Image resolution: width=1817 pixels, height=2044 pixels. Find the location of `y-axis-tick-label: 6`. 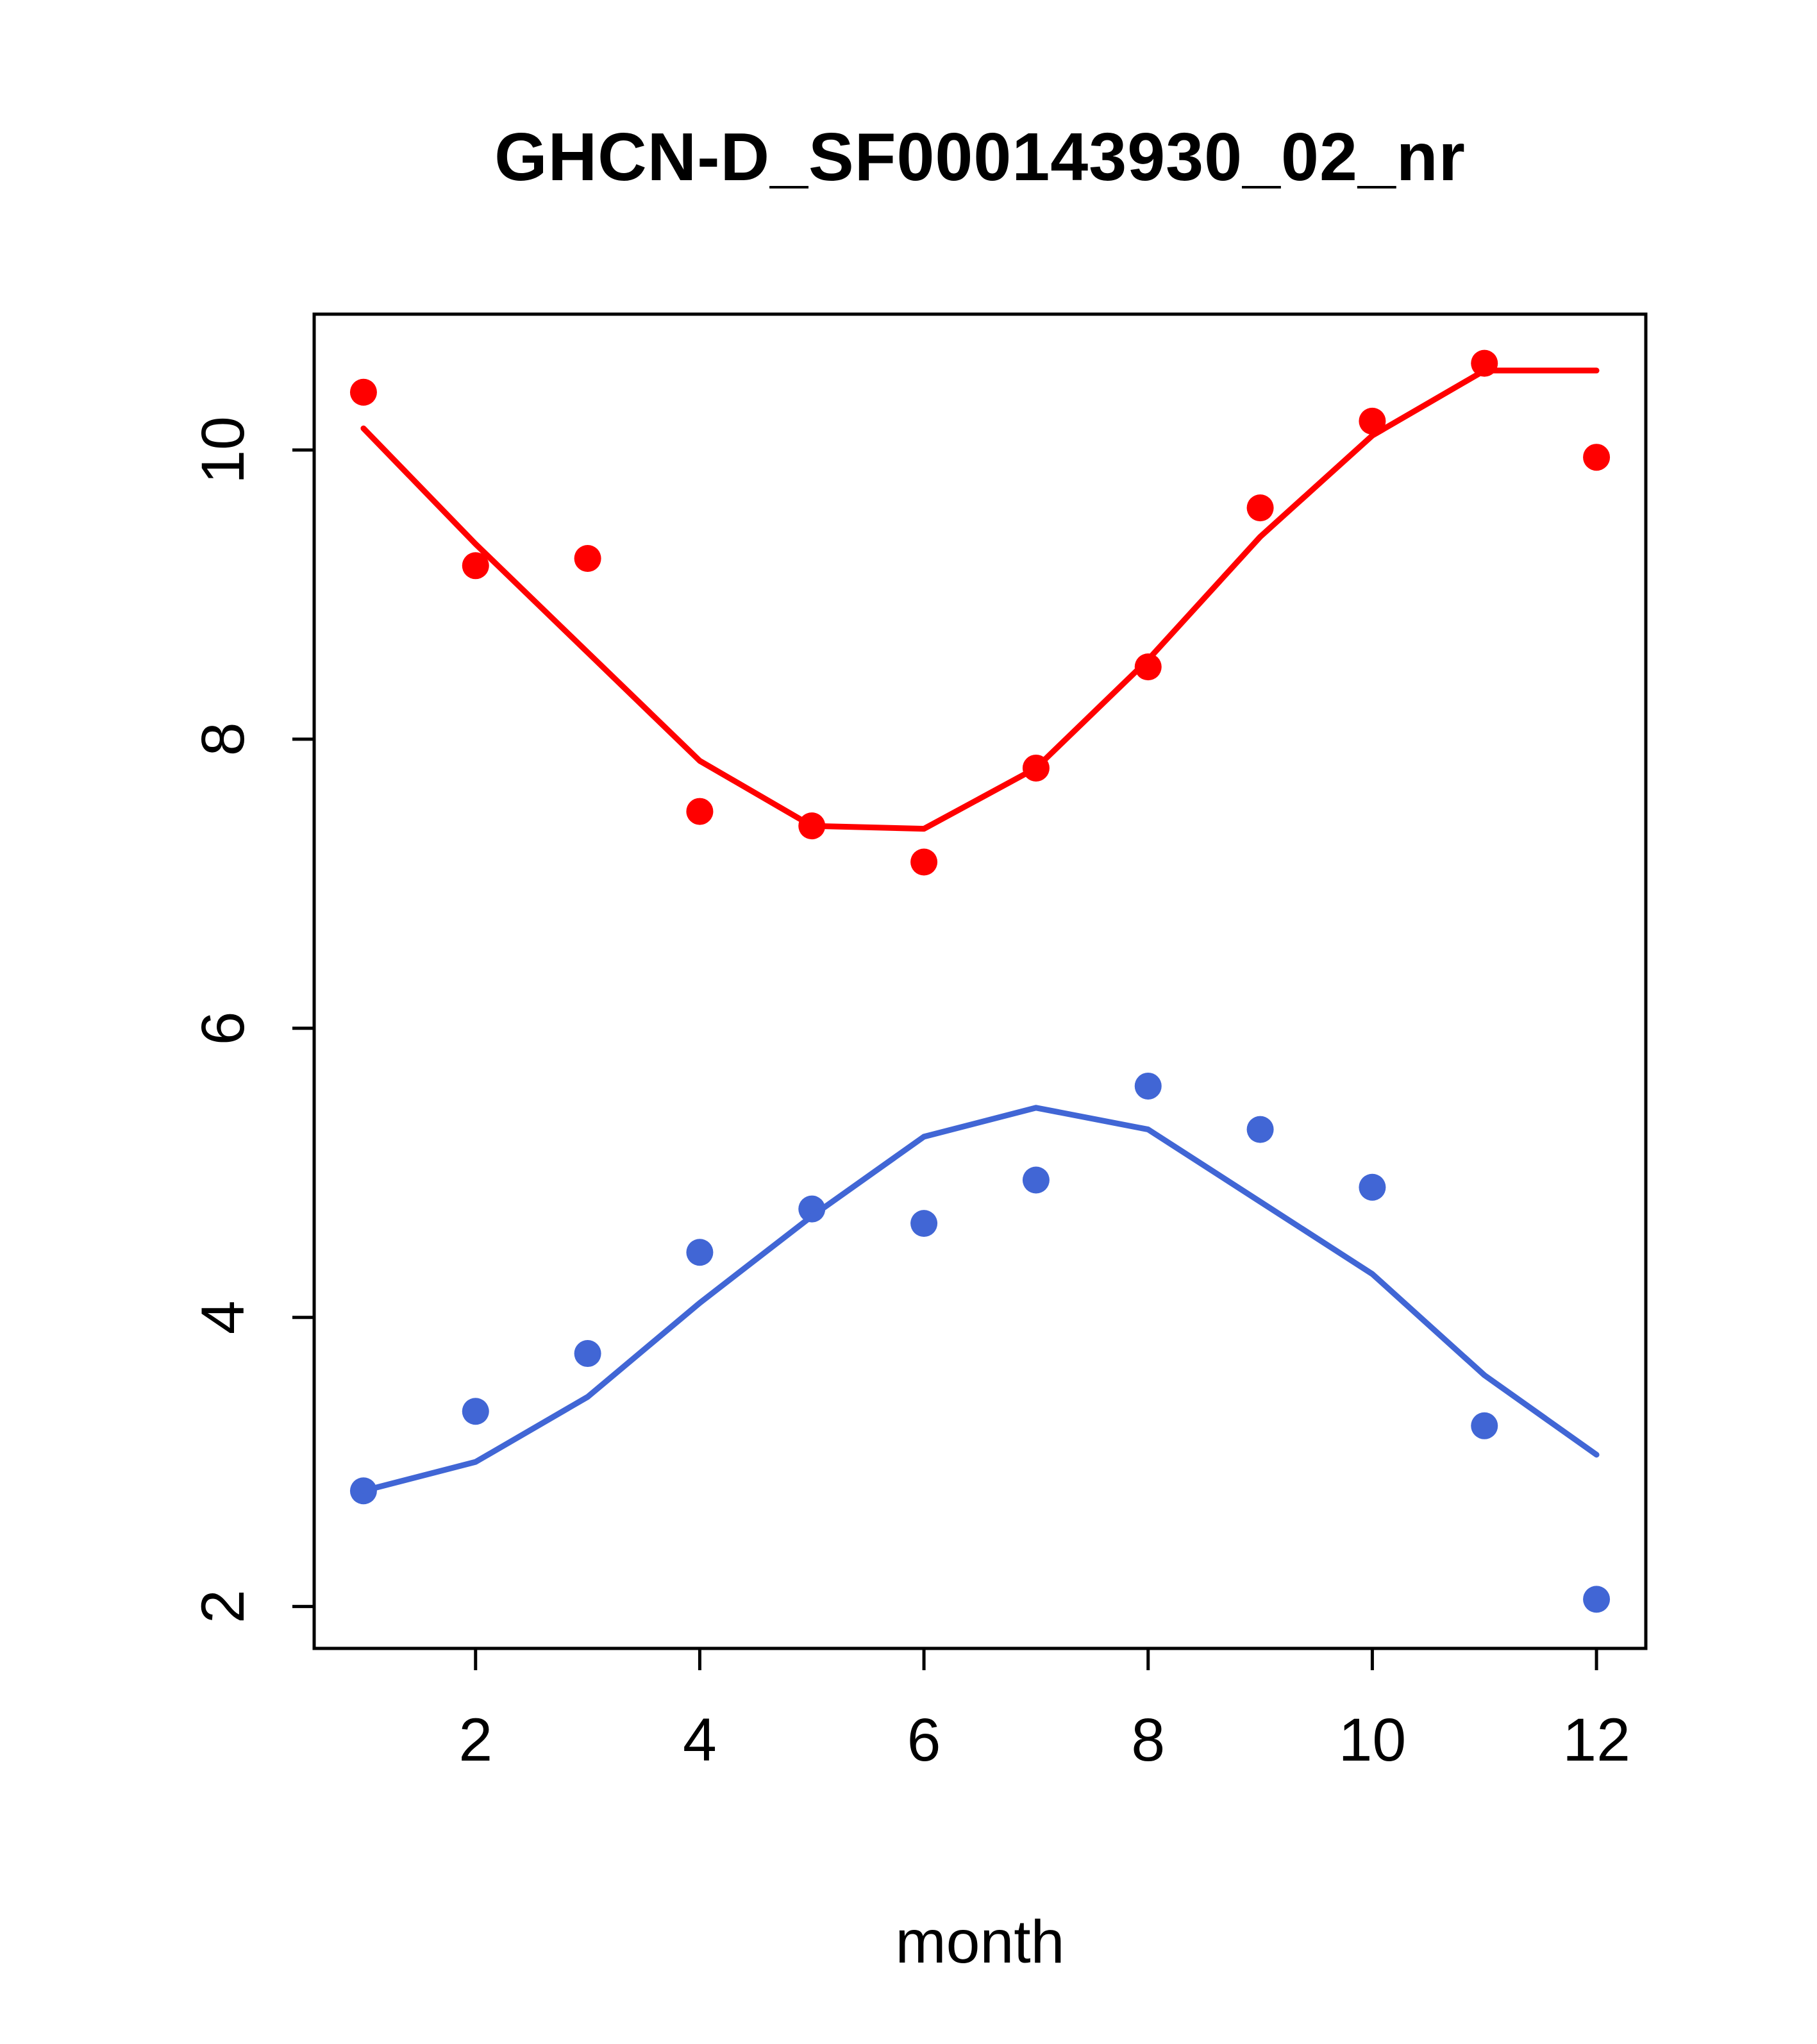

y-axis-tick-label: 6 is located at coordinates (223, 1028).